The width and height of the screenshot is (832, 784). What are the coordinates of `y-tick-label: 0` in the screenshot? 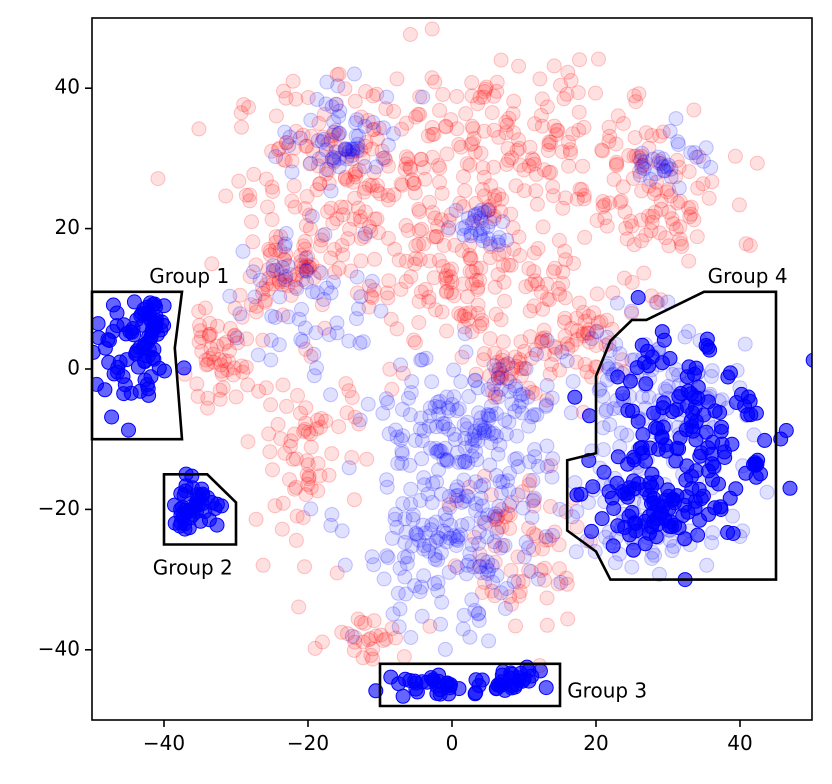 It's located at (73, 368).